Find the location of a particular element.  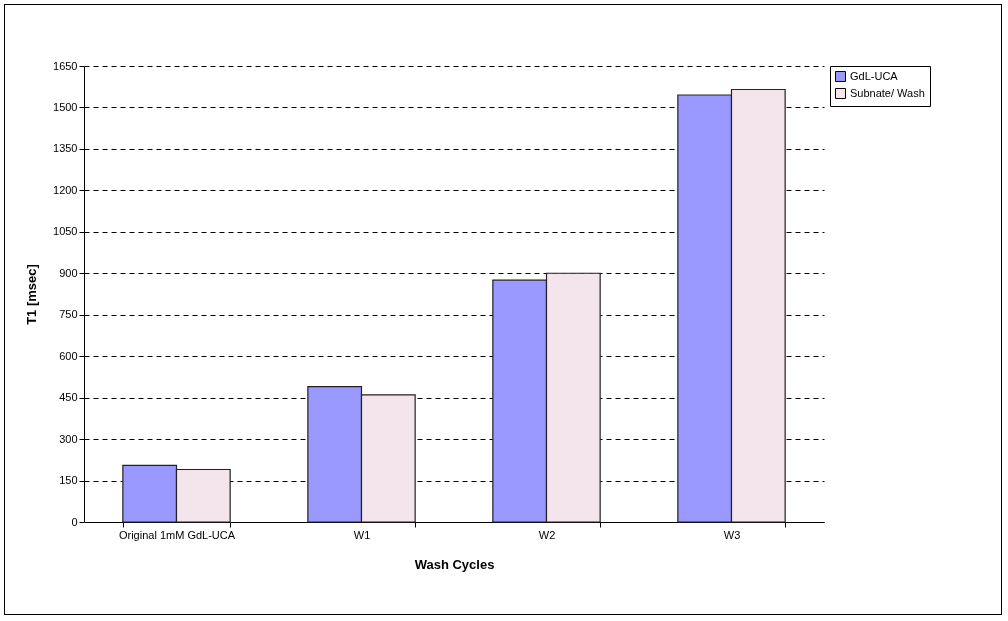

y-axis-title: T1 [msec] is located at coordinates (32, 294).